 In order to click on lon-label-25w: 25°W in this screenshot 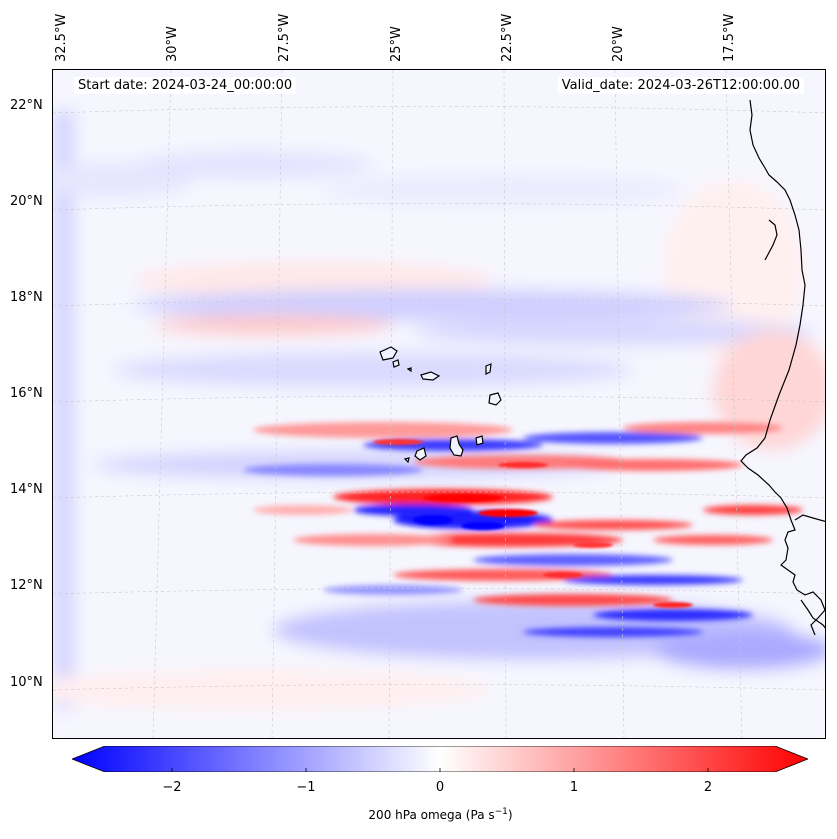, I will do `click(396, 44)`.